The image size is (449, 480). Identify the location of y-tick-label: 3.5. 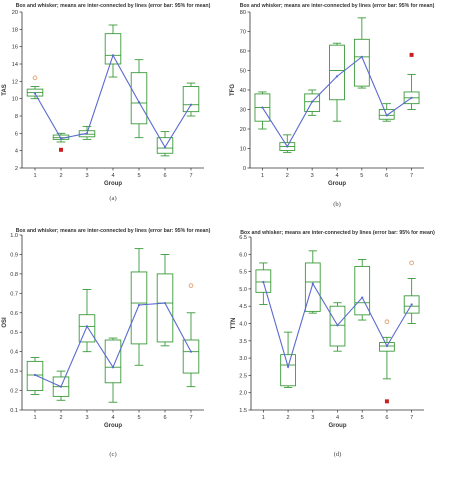
(243, 342).